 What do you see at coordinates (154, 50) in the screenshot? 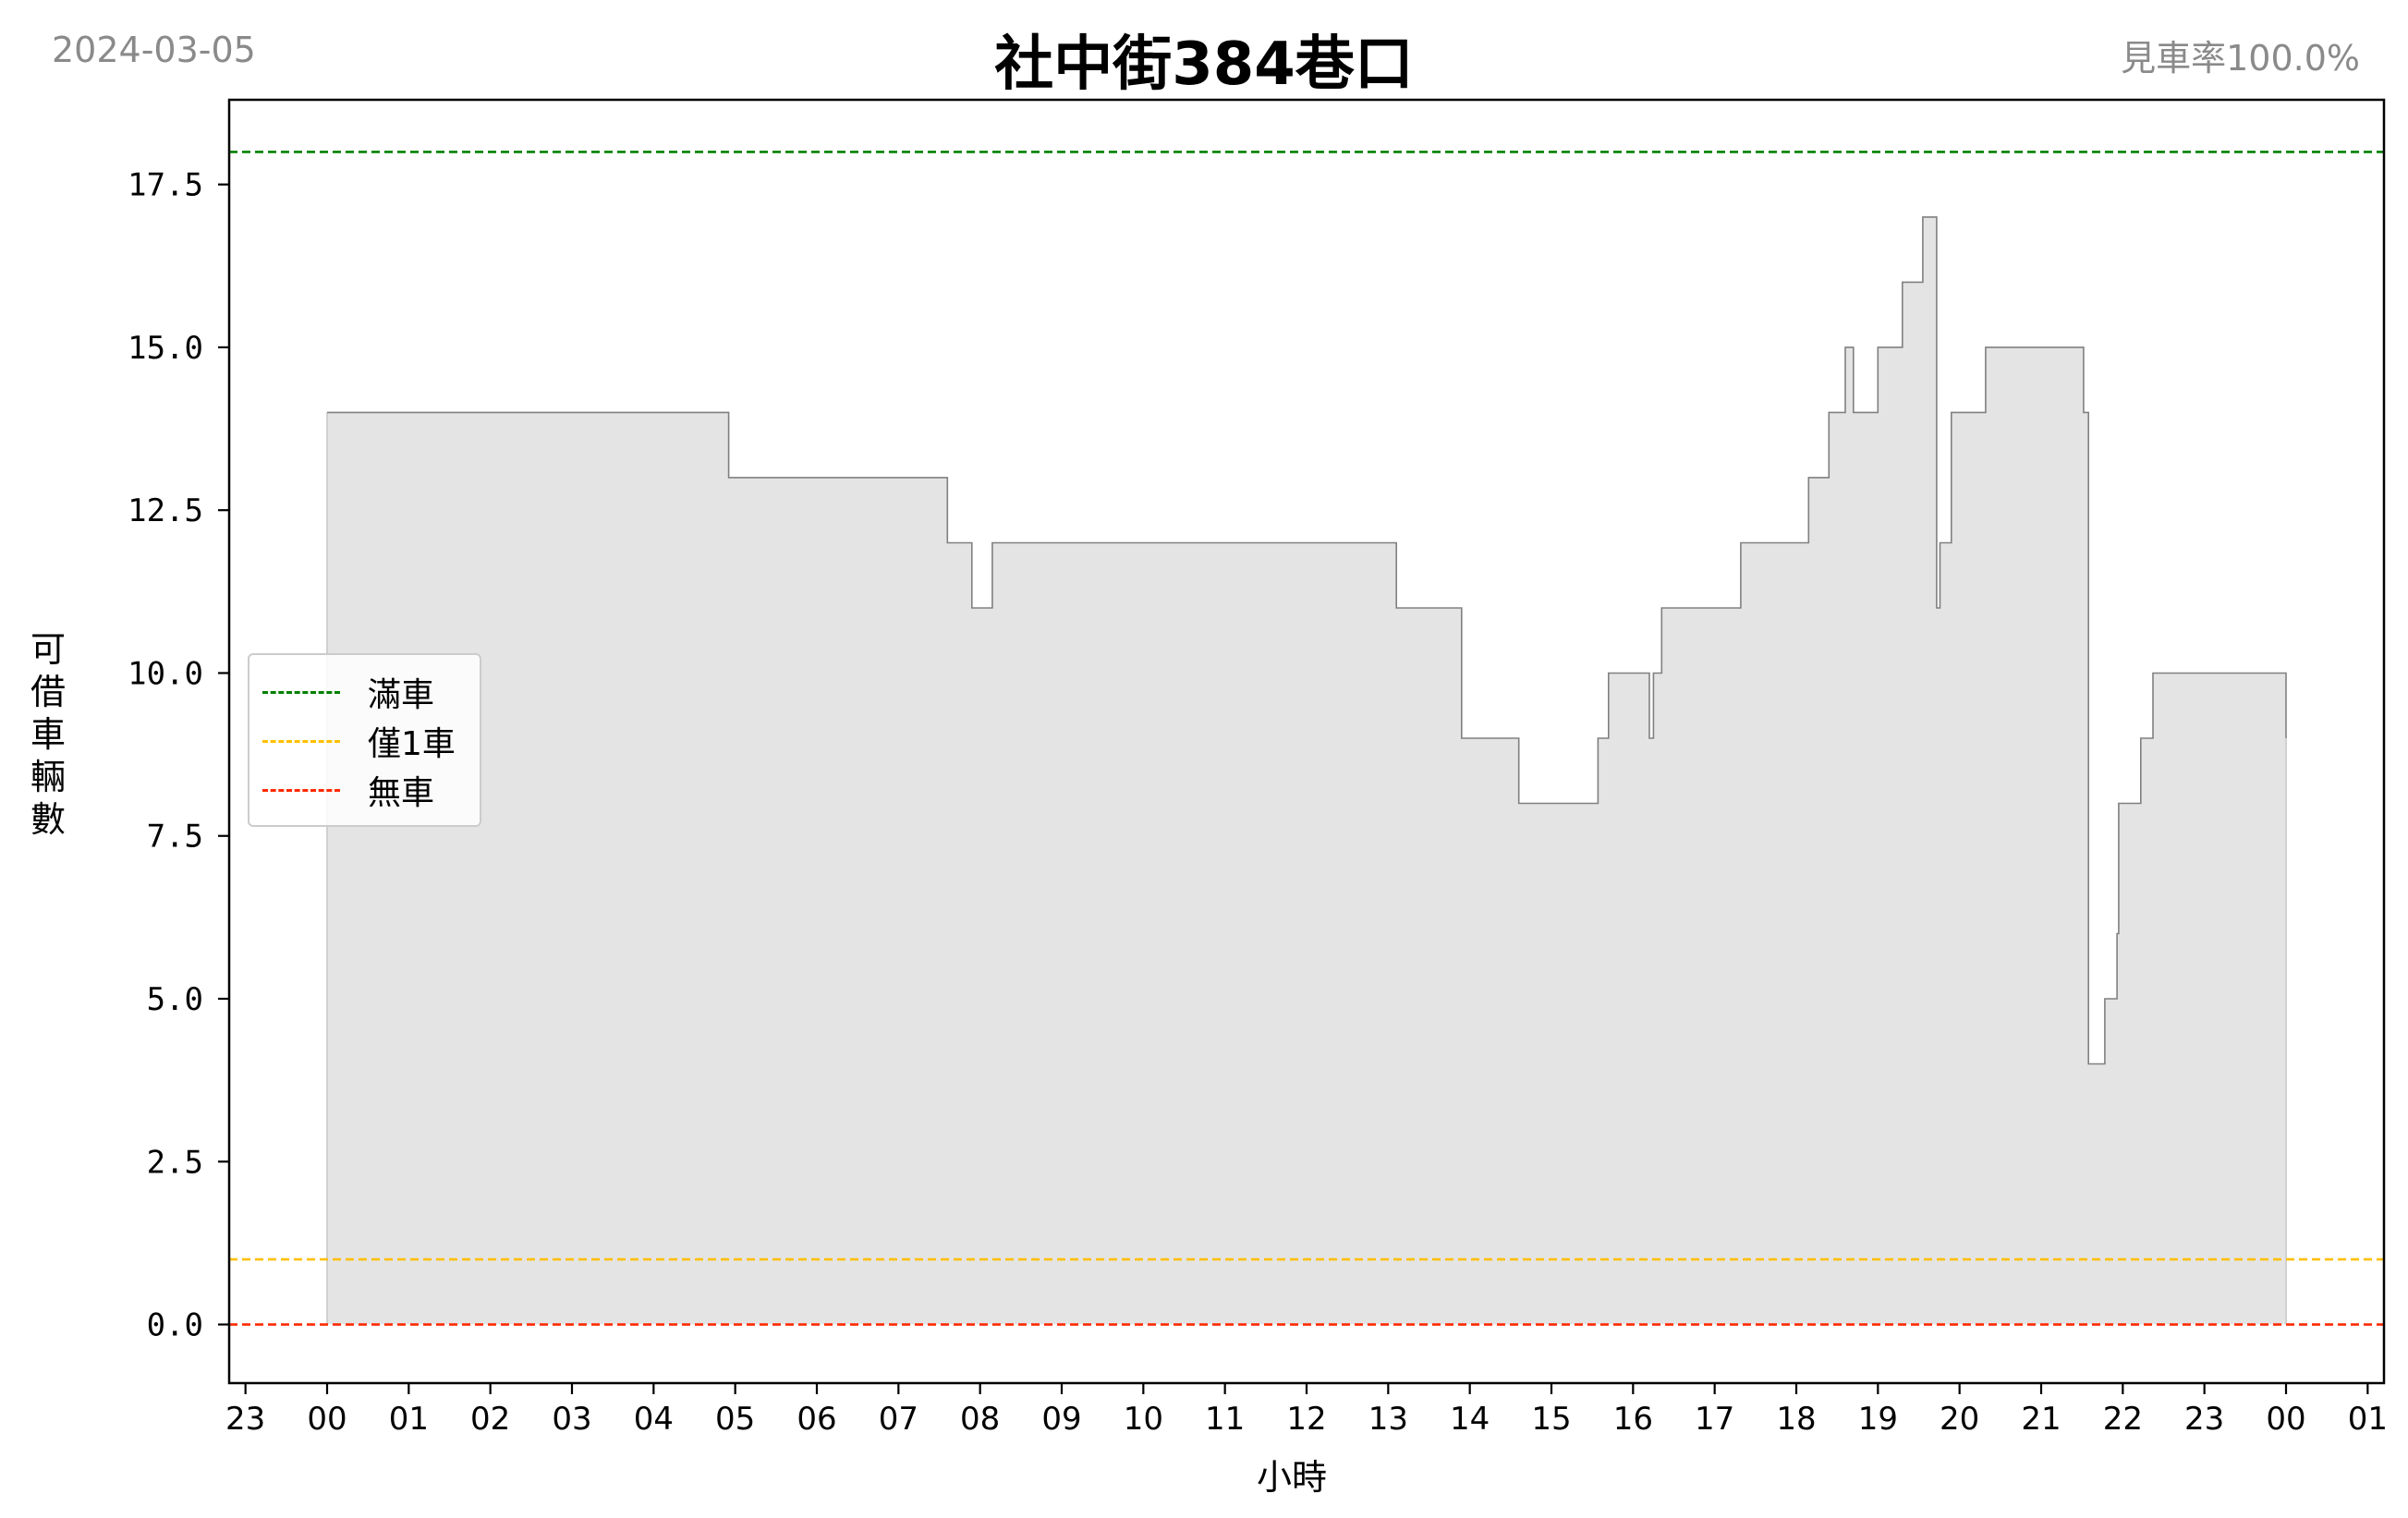
I see `date-label: 2024-03-05` at bounding box center [154, 50].